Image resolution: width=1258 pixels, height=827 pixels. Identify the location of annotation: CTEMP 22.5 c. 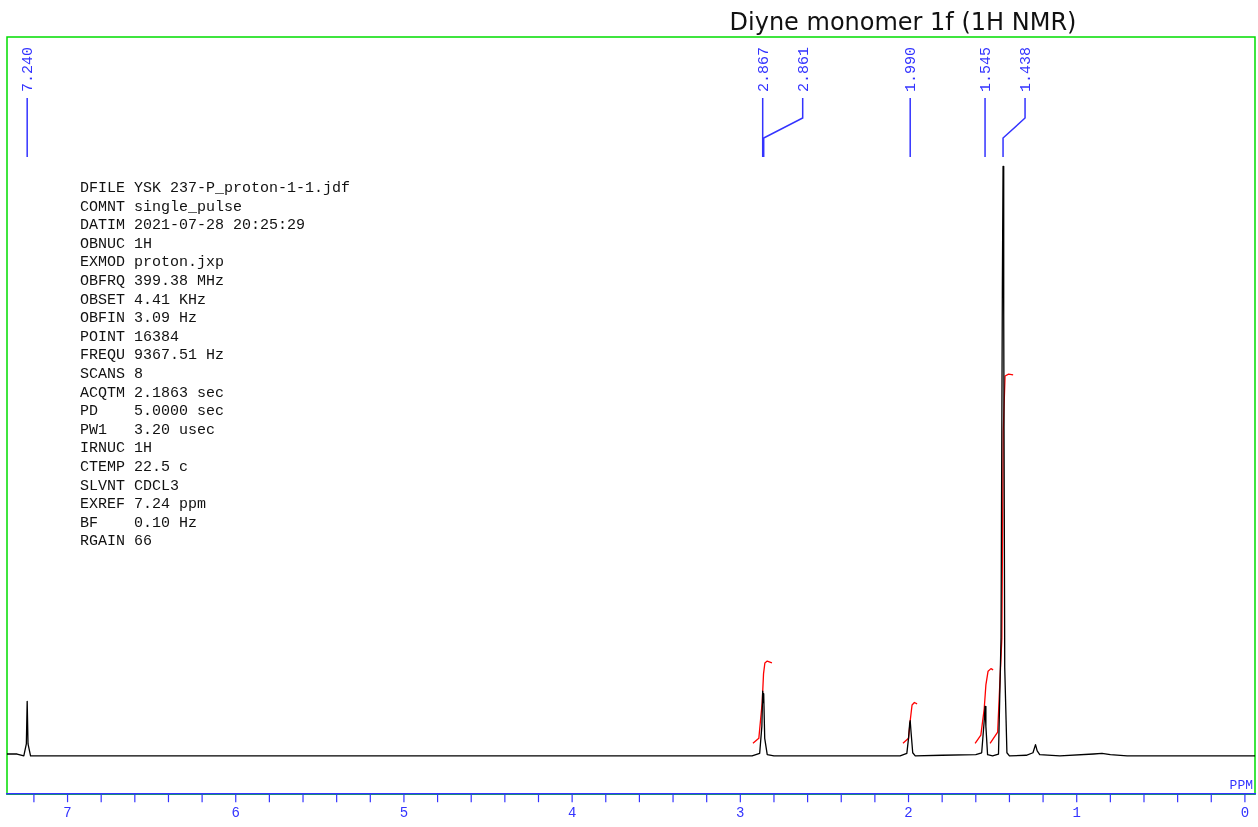
(134, 467).